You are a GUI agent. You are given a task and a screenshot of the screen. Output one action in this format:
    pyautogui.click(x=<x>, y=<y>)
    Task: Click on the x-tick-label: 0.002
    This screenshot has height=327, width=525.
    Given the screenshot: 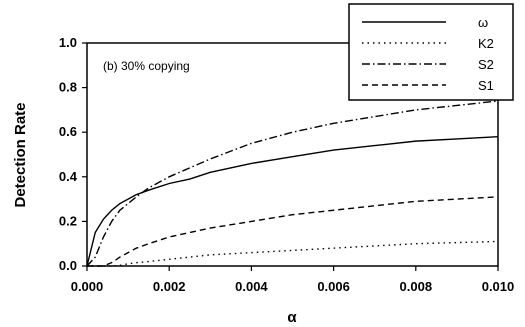 What is the action you would take?
    pyautogui.click(x=169, y=286)
    